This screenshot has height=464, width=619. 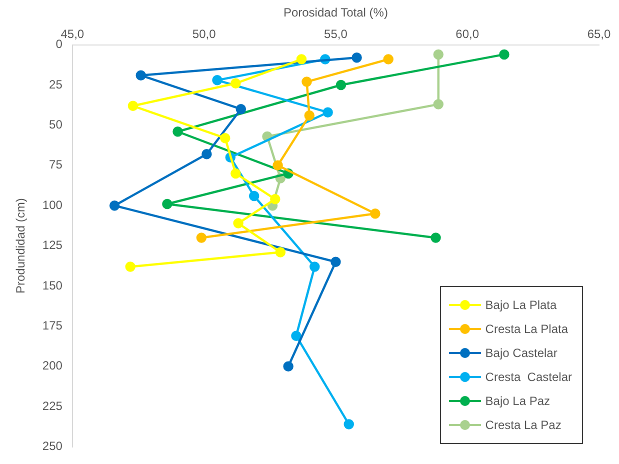 I want to click on x-tick-label: 45,0, so click(x=72, y=33).